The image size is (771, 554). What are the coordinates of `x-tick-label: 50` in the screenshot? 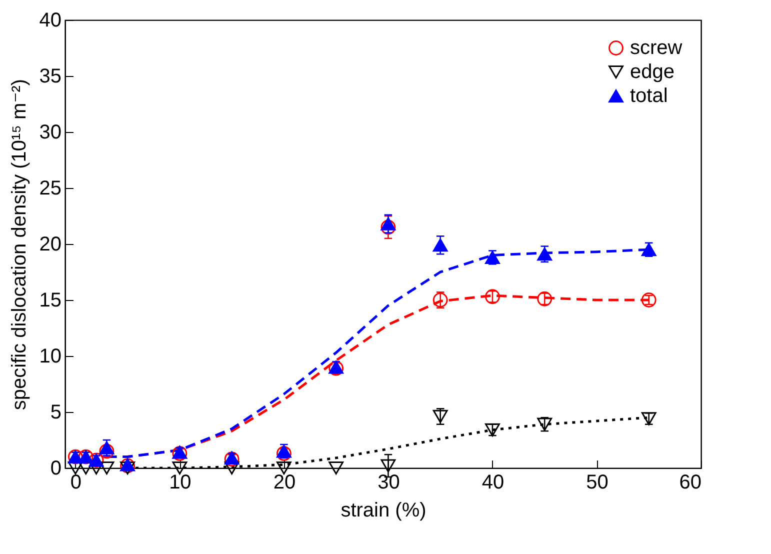 It's located at (597, 483).